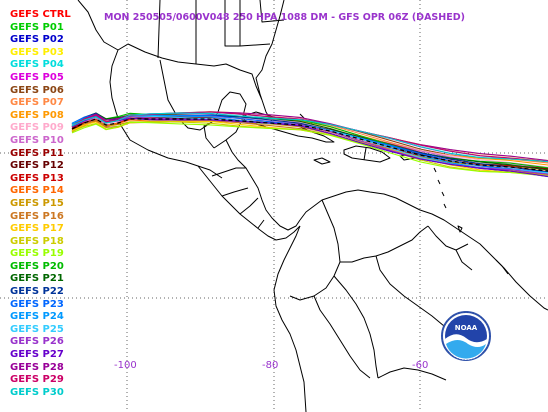 The width and height of the screenshot is (548, 412). Describe the element at coordinates (420, 365) in the screenshot. I see `lon-label-60w: -60` at that location.